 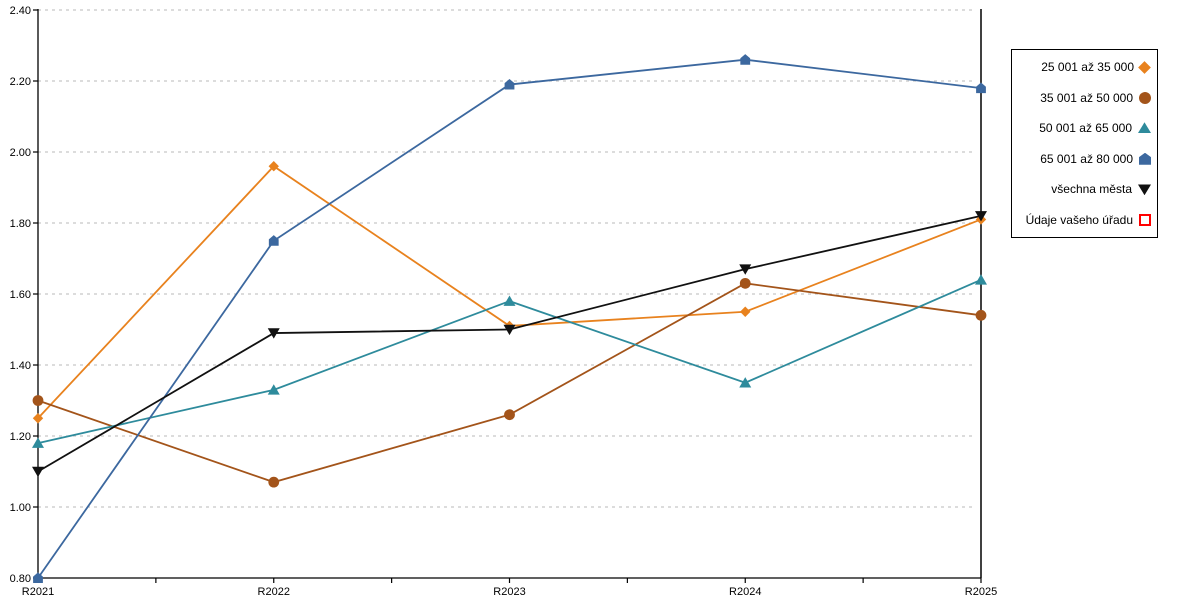 What do you see at coordinates (1144, 190) in the screenshot?
I see `legend-marker-triangle-down-icon` at bounding box center [1144, 190].